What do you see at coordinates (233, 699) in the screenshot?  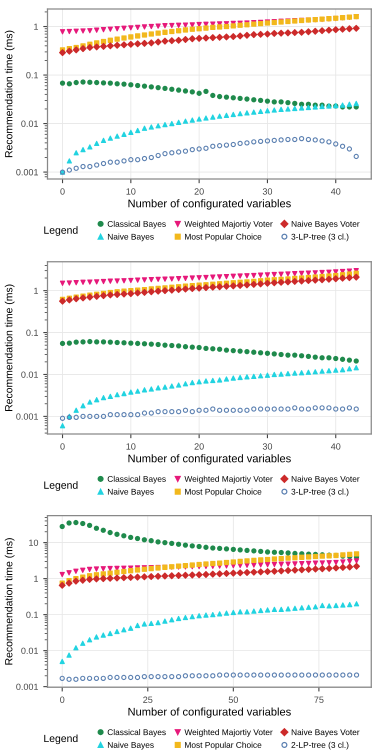 I see `x-tick-label: 50` at bounding box center [233, 699].